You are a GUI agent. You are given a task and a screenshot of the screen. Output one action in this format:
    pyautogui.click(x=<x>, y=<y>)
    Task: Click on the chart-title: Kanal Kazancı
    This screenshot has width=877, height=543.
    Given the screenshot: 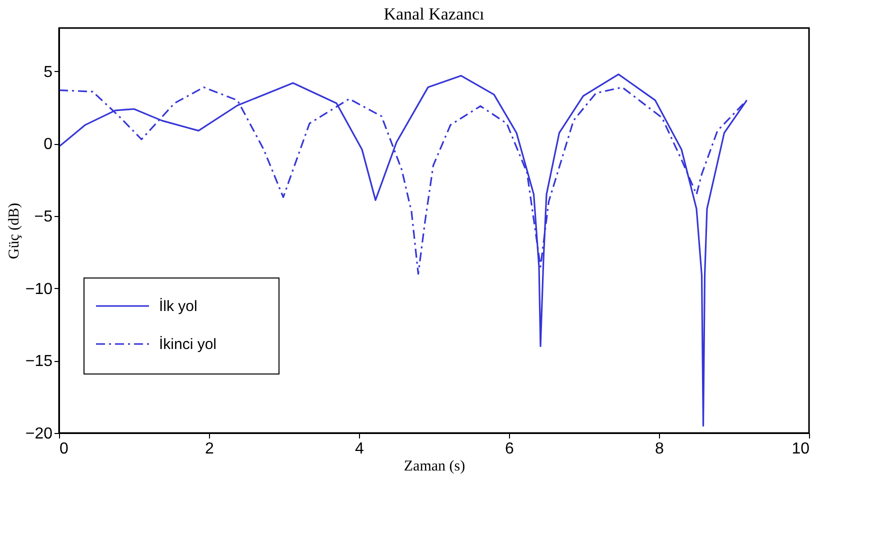 What is the action you would take?
    pyautogui.click(x=434, y=14)
    